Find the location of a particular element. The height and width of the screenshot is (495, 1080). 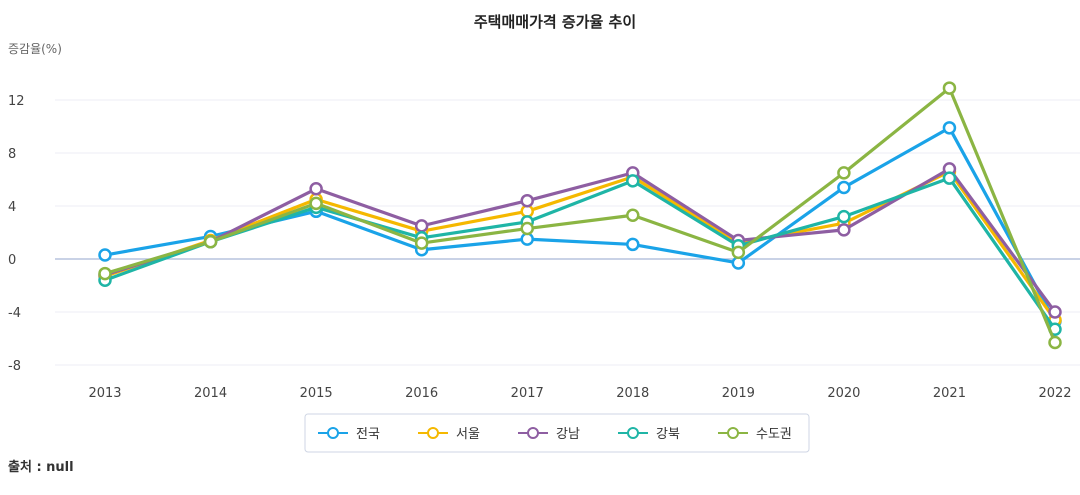

x-tick-label: 2014 is located at coordinates (210, 393).